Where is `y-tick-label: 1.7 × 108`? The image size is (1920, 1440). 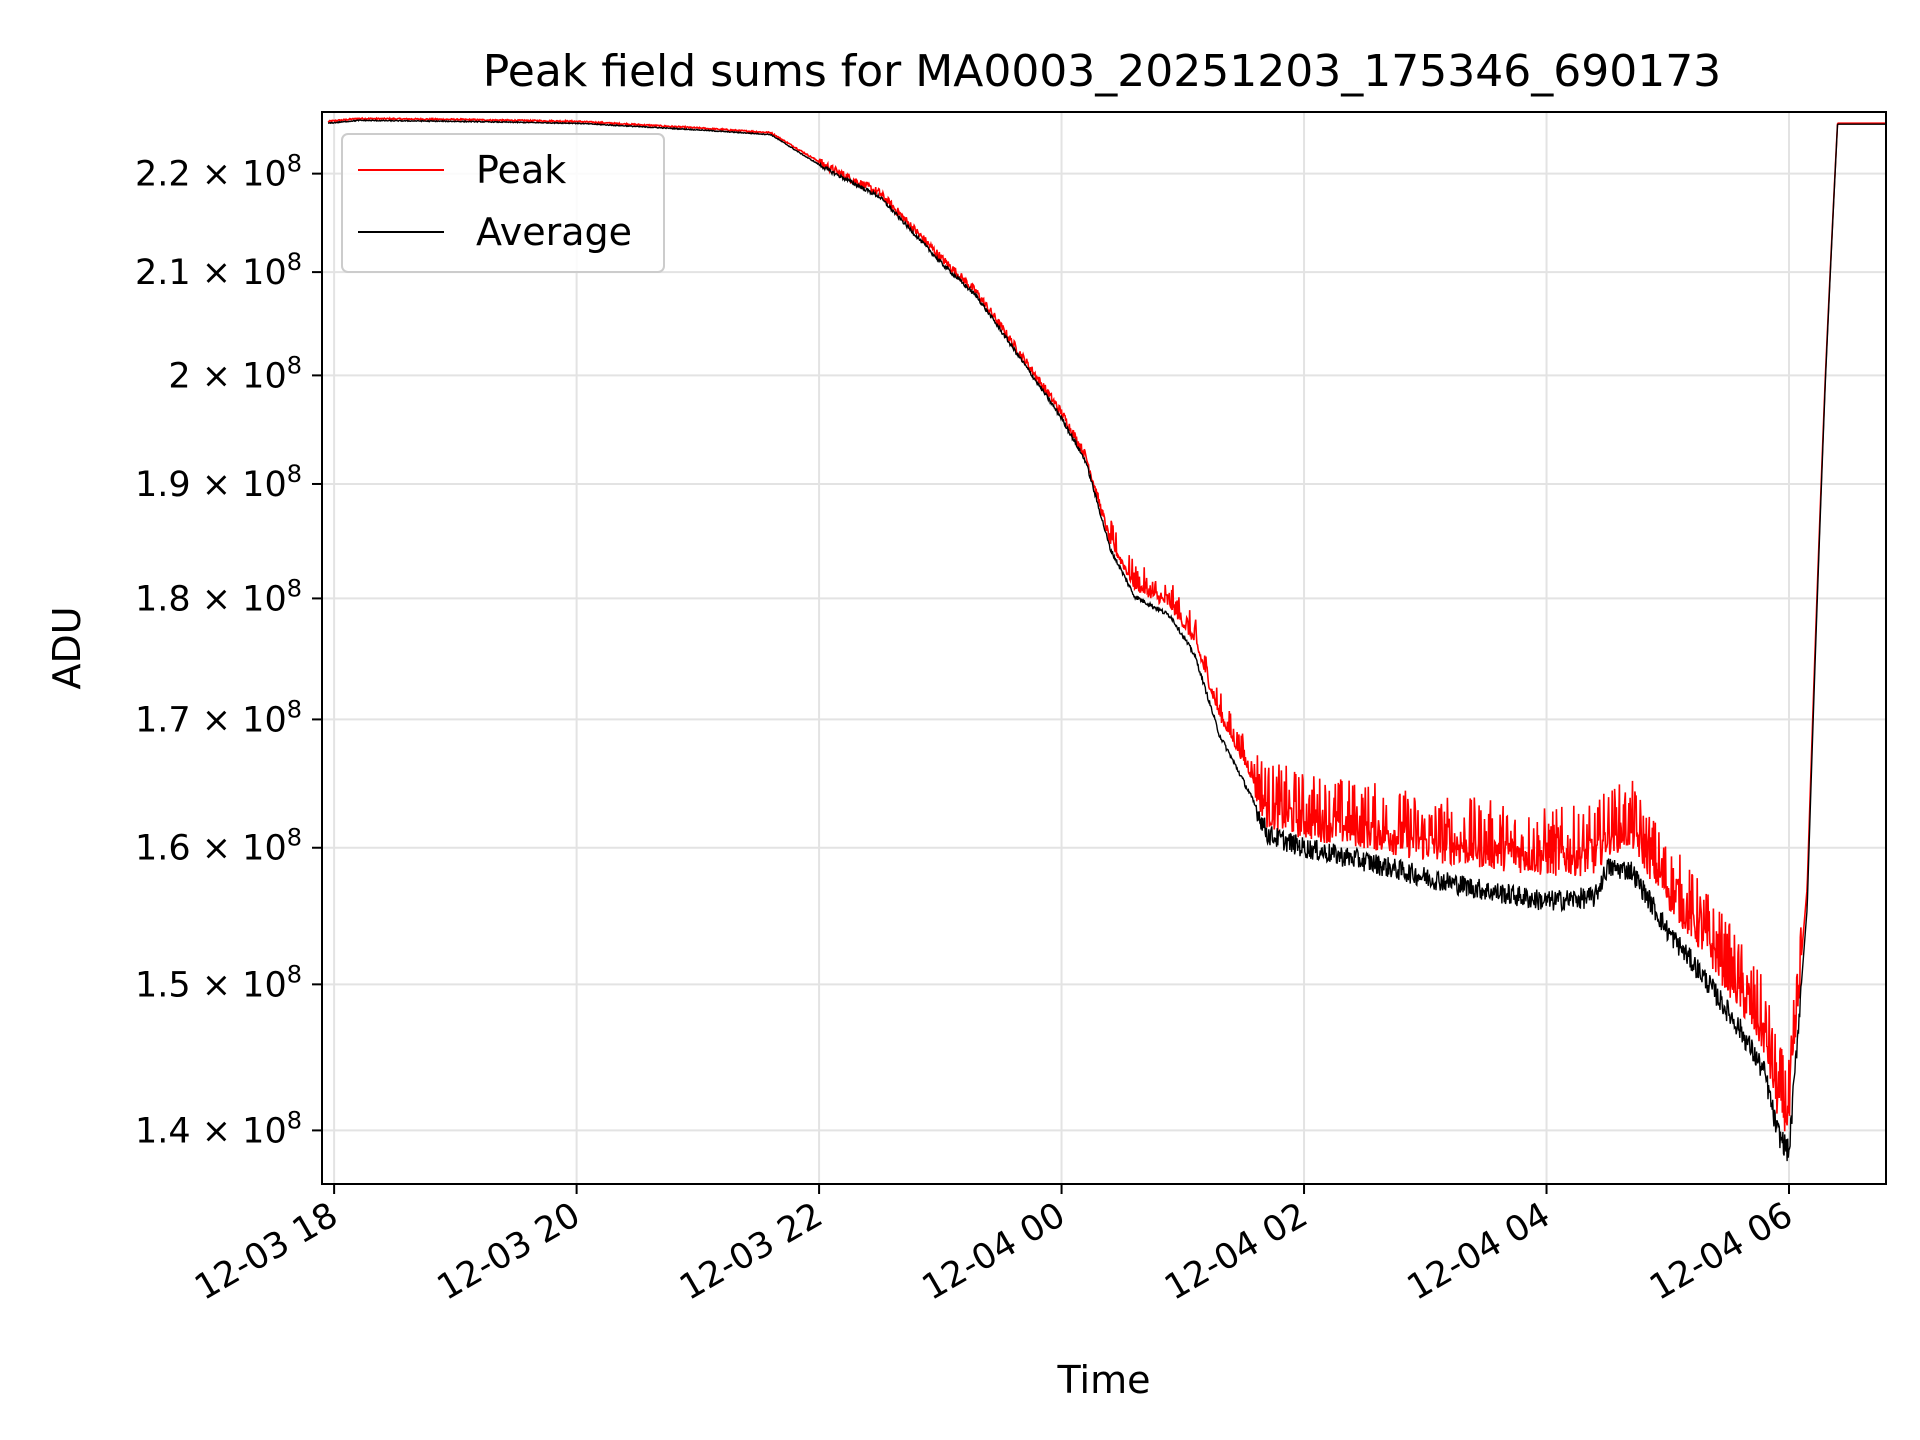 y-tick-label: 1.7 × 108 is located at coordinates (218, 717).